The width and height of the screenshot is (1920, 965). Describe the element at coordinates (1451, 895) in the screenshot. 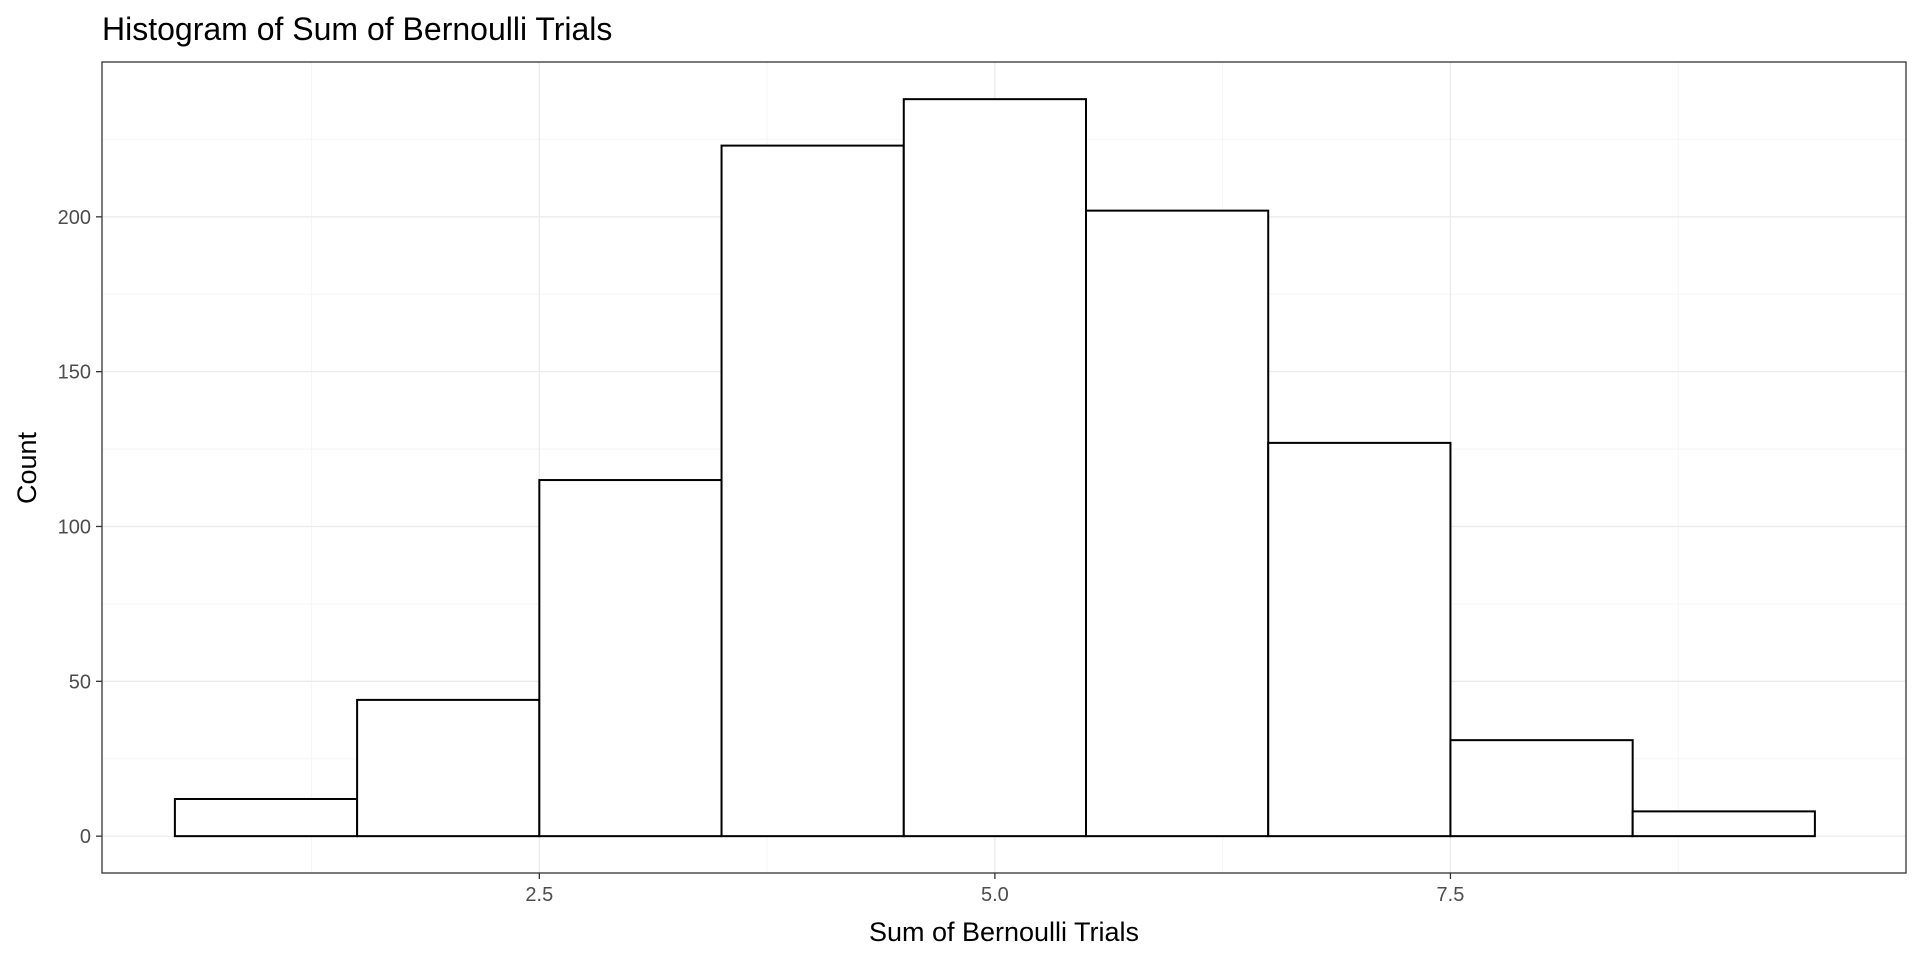

I see `x-tick-label: 7.5` at that location.